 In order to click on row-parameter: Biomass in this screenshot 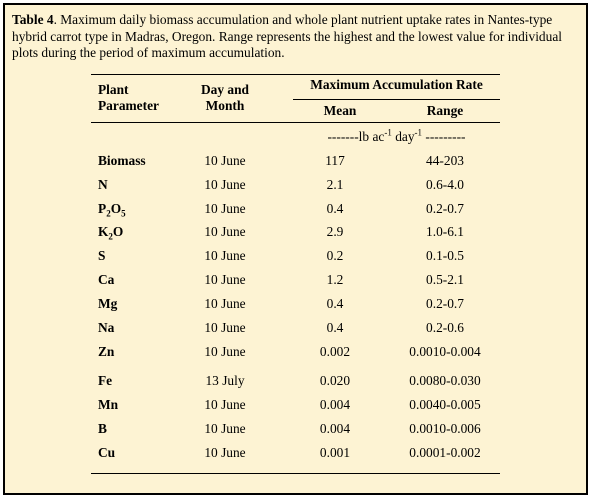, I will do `click(122, 160)`.